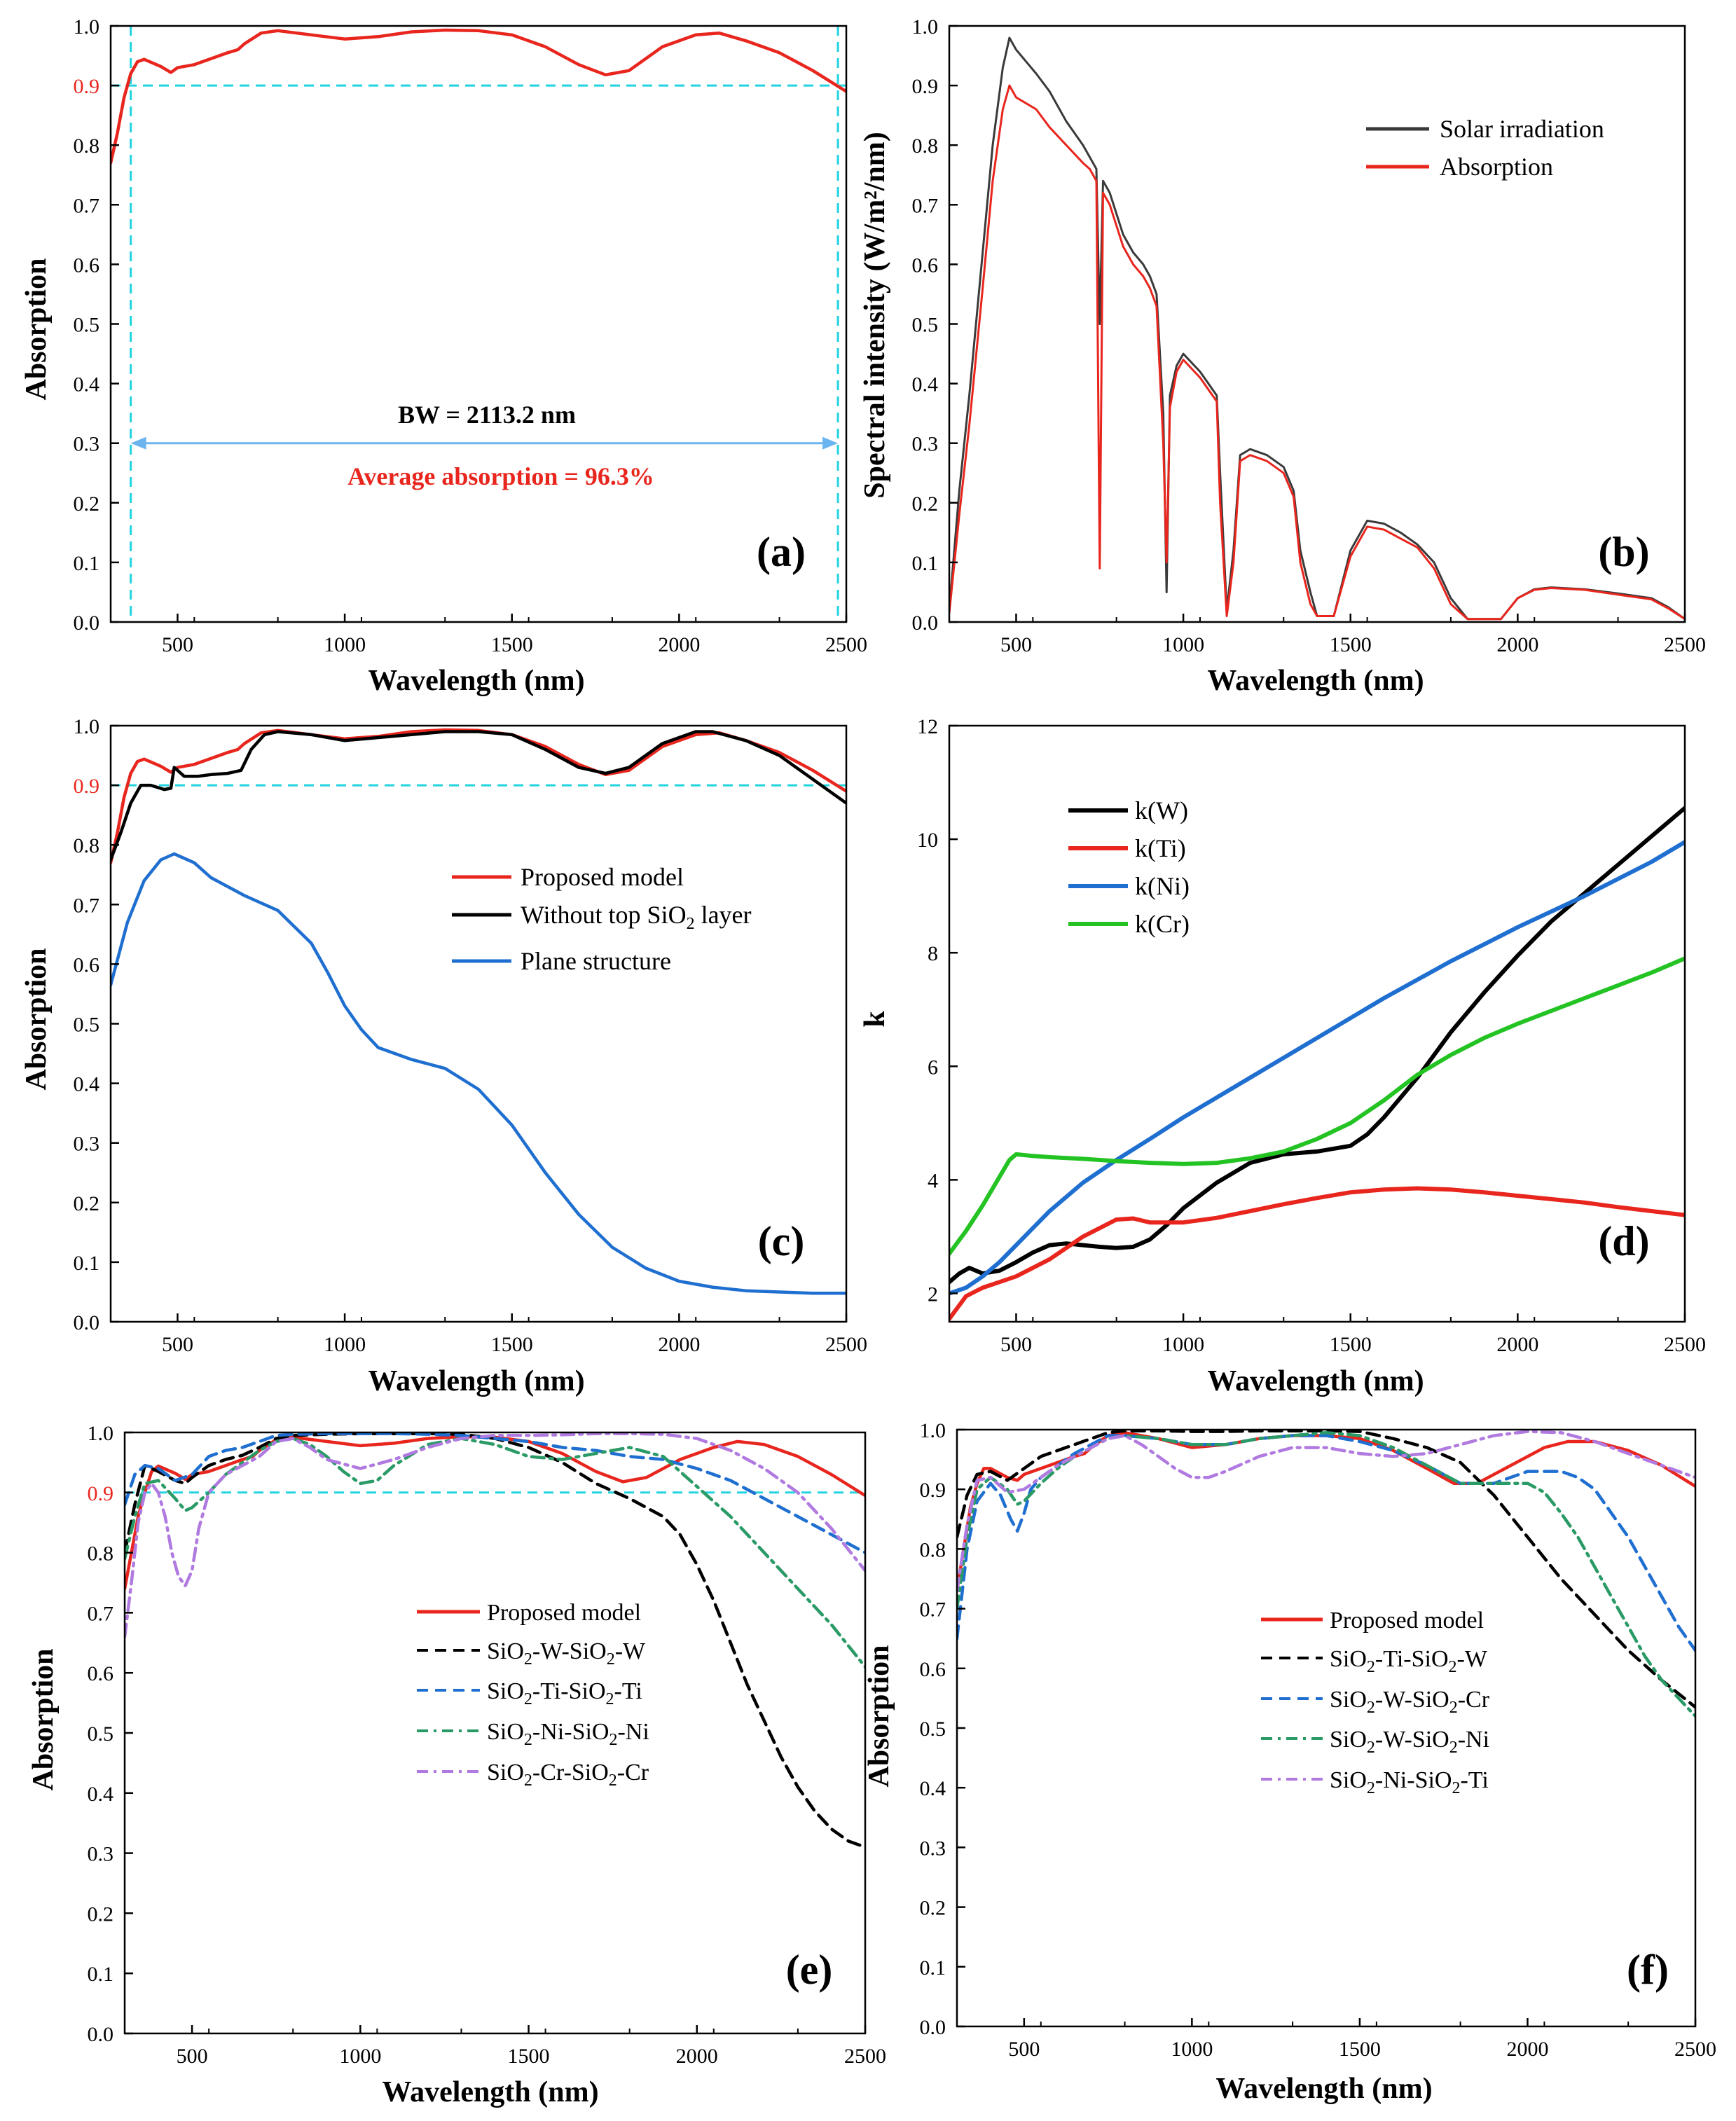 This screenshot has width=1736, height=2121. I want to click on legend-label-absorption: Absorption, so click(1497, 167).